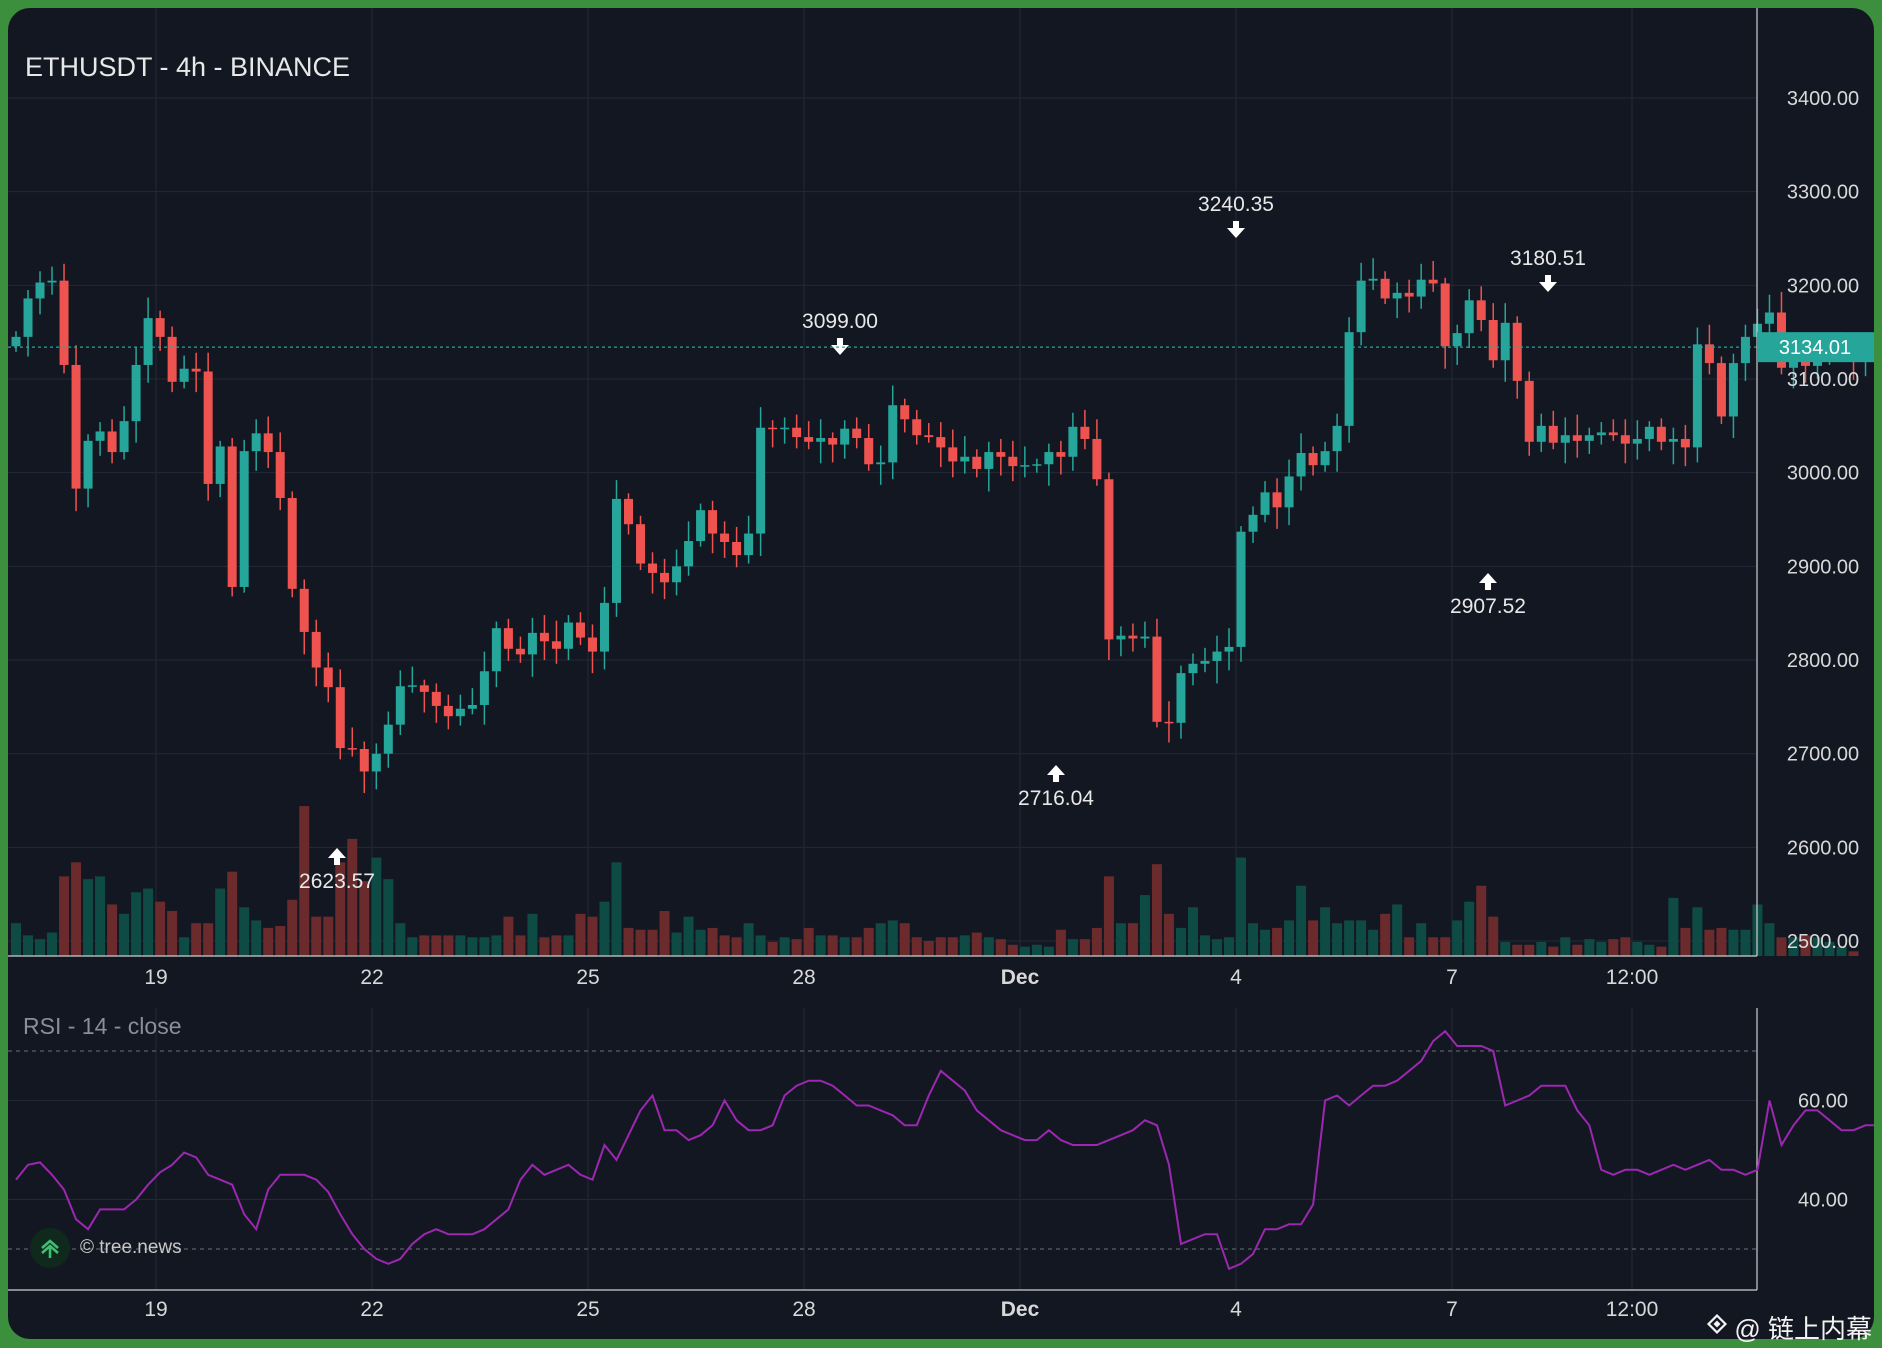 This screenshot has width=1882, height=1348. I want to click on price-tick-label: 2900.00, so click(1823, 567).